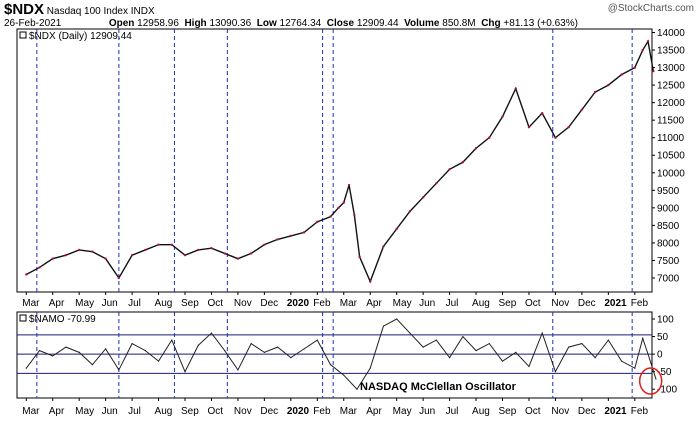 This screenshot has width=700, height=421. What do you see at coordinates (660, 355) in the screenshot?
I see `y-tick-label: 0` at bounding box center [660, 355].